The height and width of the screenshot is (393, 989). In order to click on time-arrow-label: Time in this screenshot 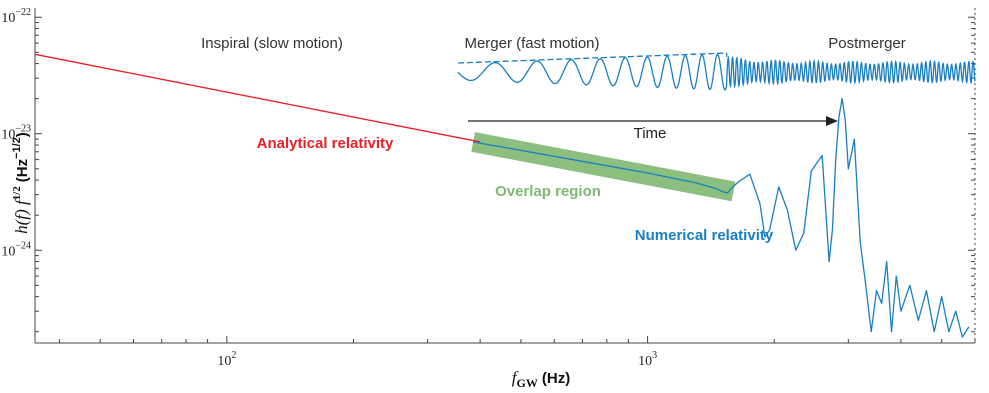, I will do `click(650, 133)`.